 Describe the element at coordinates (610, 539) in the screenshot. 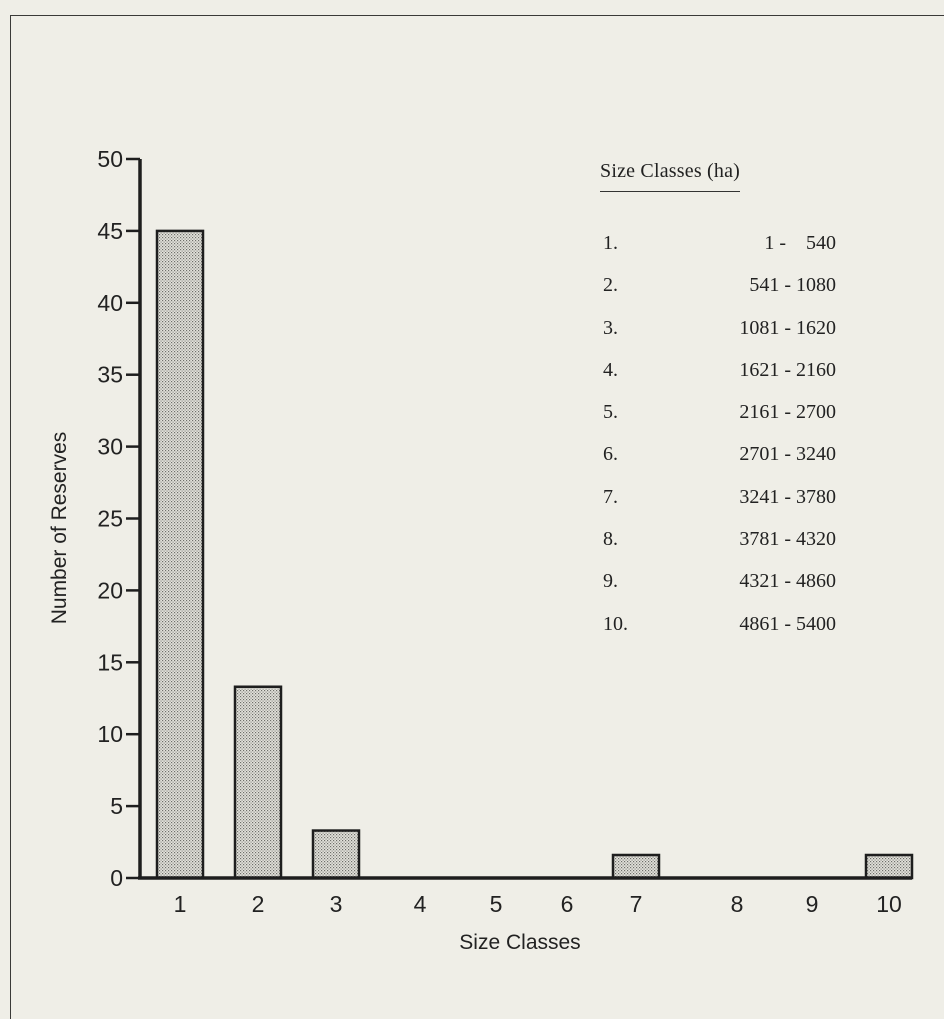

I see `size-class-number: 8.` at that location.